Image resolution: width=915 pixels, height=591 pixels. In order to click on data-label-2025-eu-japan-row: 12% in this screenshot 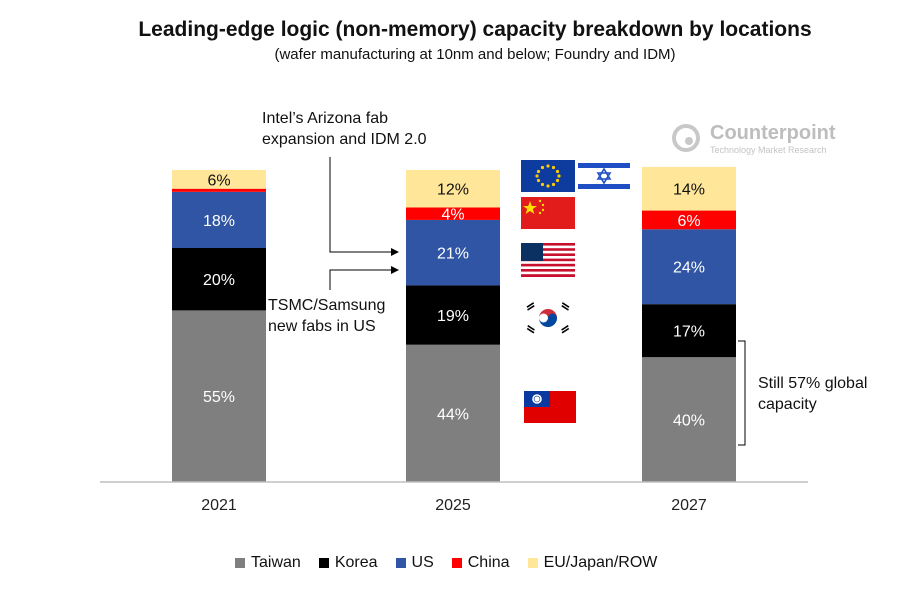, I will do `click(453, 190)`.